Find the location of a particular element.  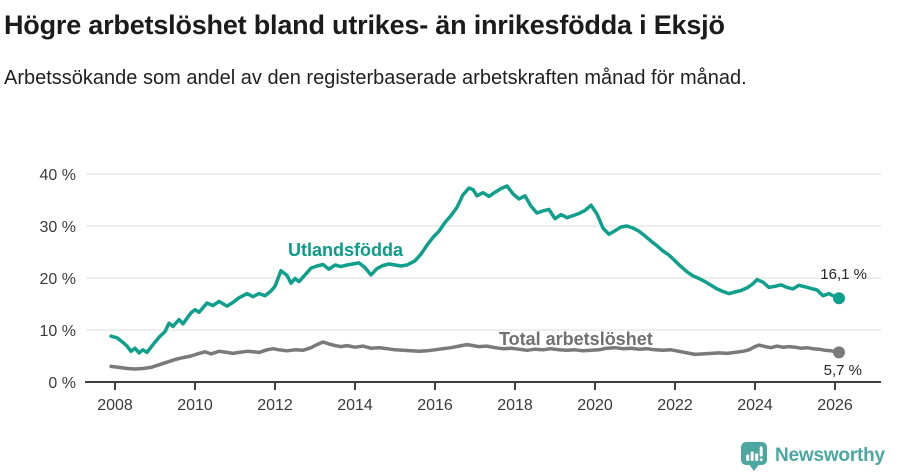

speech-bubble-shape is located at coordinates (754, 456).